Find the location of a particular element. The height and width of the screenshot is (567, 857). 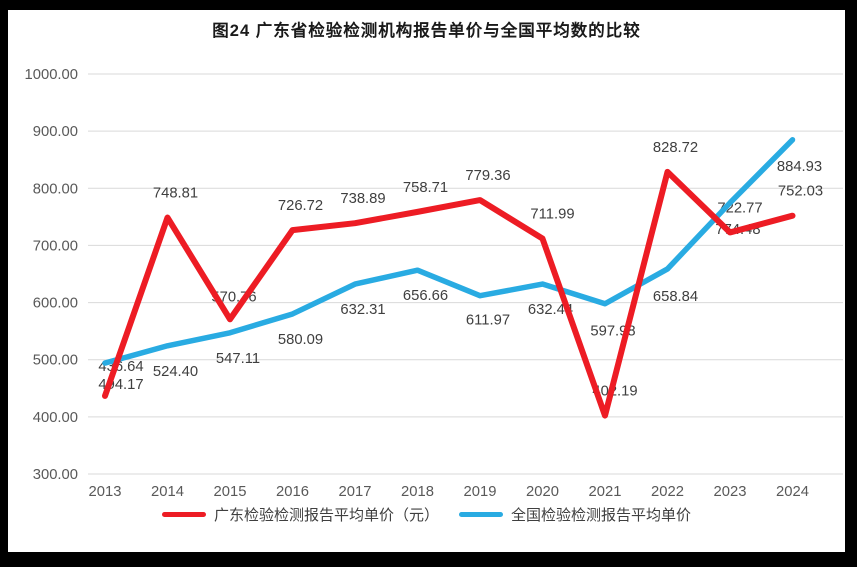

y-tick-label: 500.00 is located at coordinates (55, 361).